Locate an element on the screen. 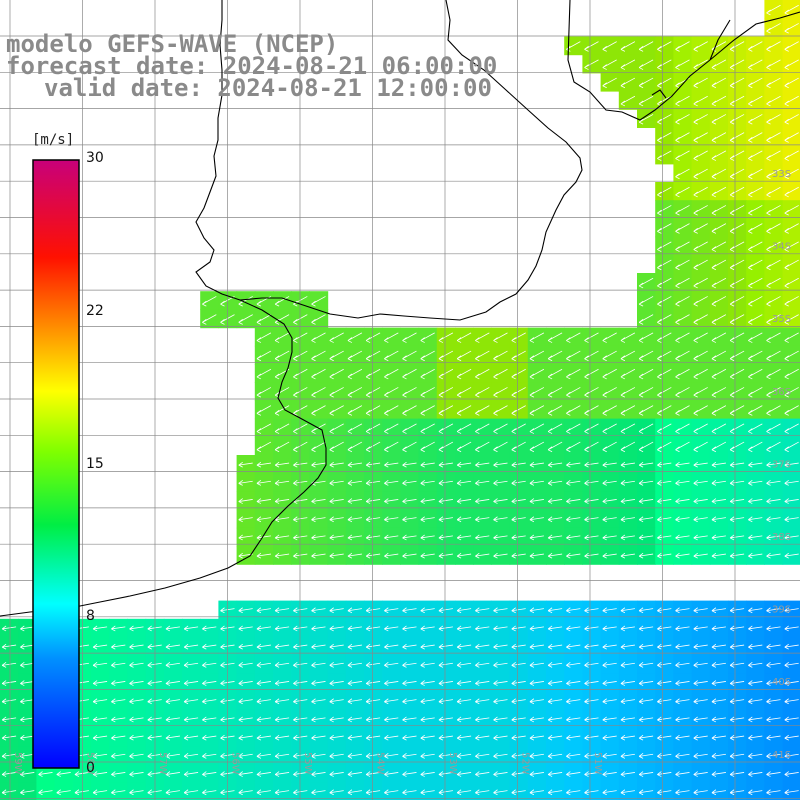 The height and width of the screenshot is (800, 800). longitude-label: 53W is located at coordinates (452, 763).